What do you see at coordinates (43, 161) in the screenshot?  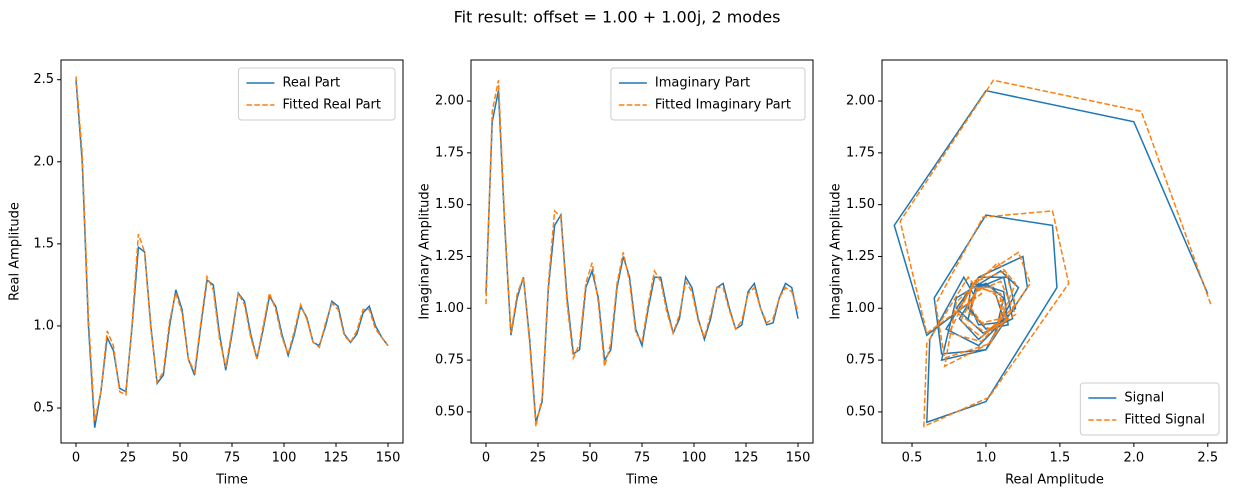 I see `y-tick-label: 2.0` at bounding box center [43, 161].